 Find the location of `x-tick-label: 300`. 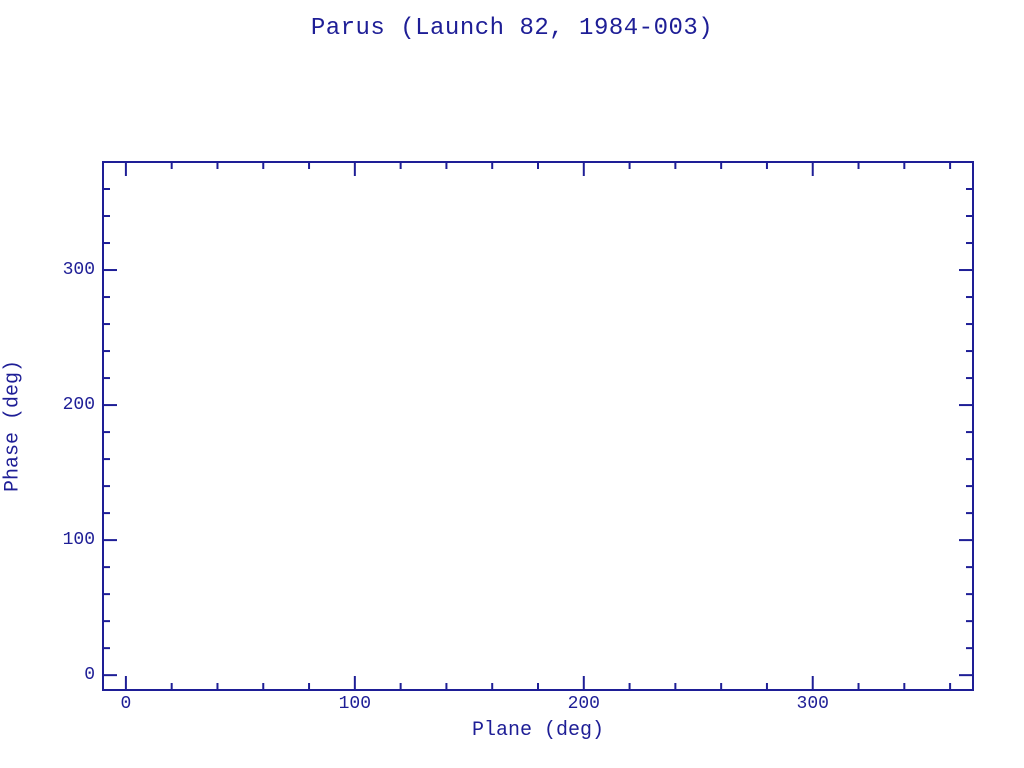

x-tick-label: 300 is located at coordinates (812, 704).